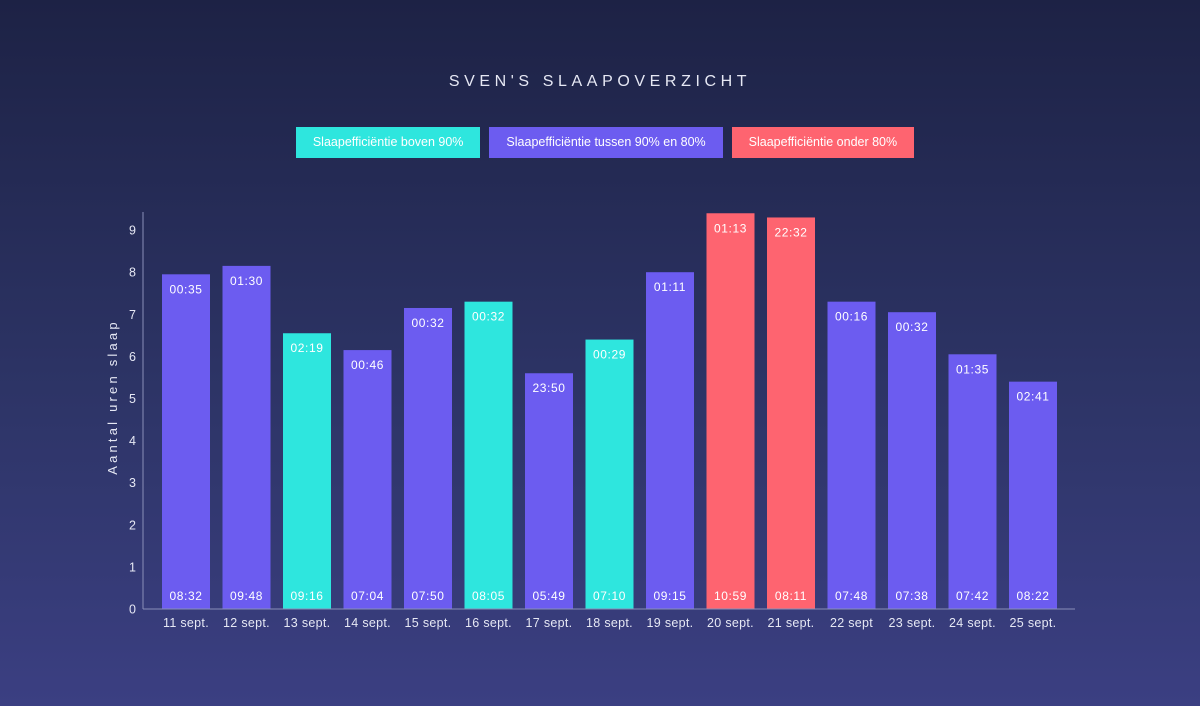 The height and width of the screenshot is (706, 1200). What do you see at coordinates (548, 596) in the screenshot?
I see `bar-waketime-label: 05:49` at bounding box center [548, 596].